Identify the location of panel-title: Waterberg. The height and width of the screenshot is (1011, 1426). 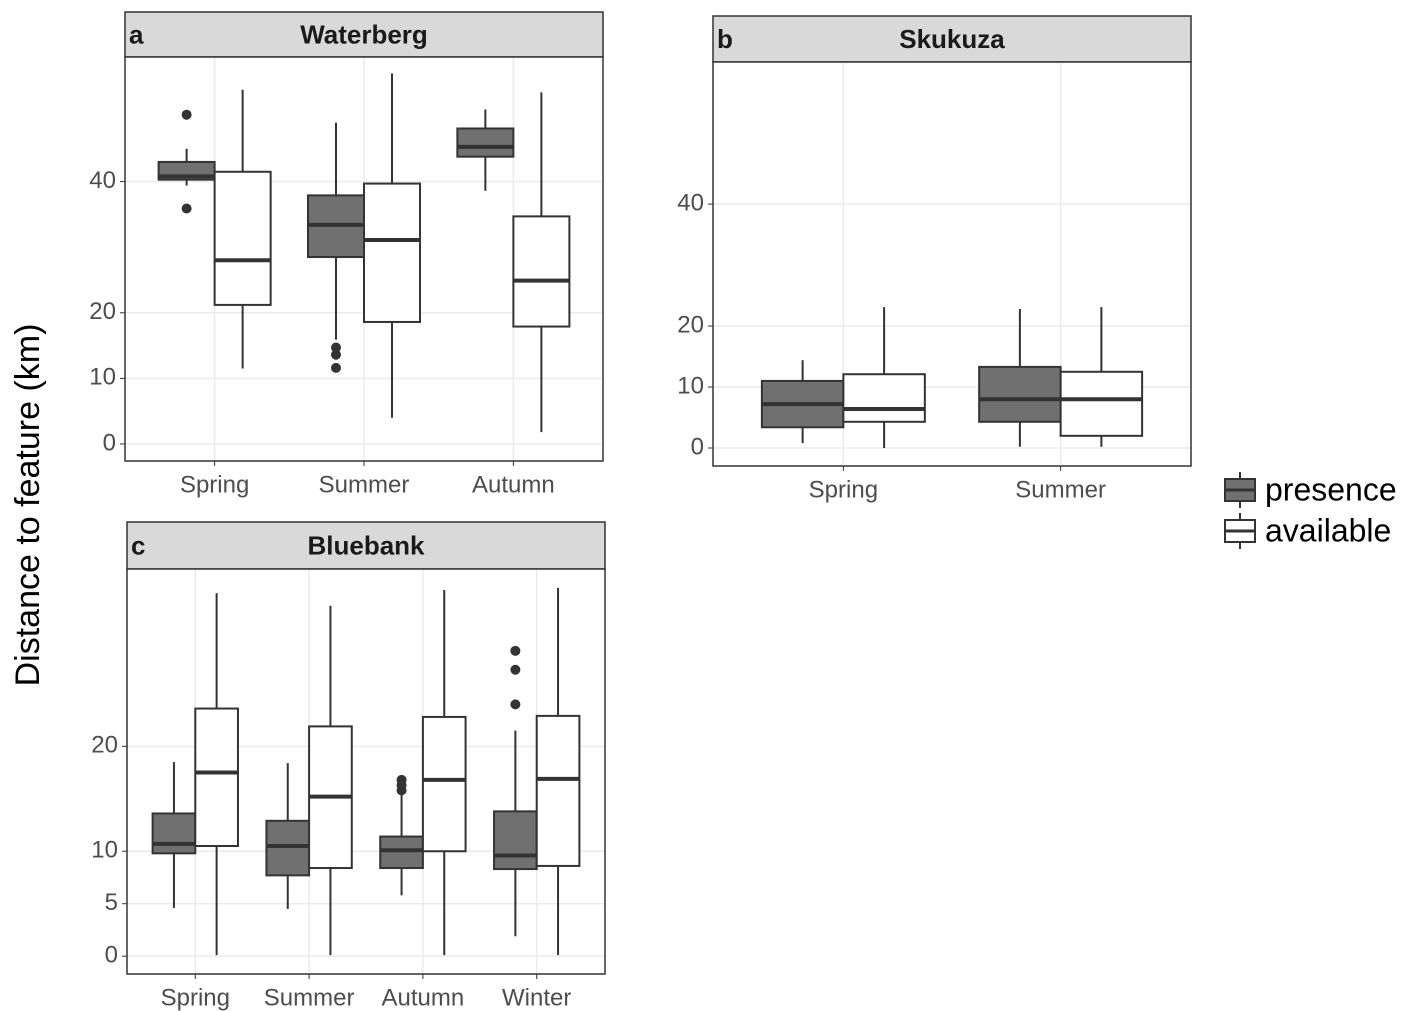
(364, 34).